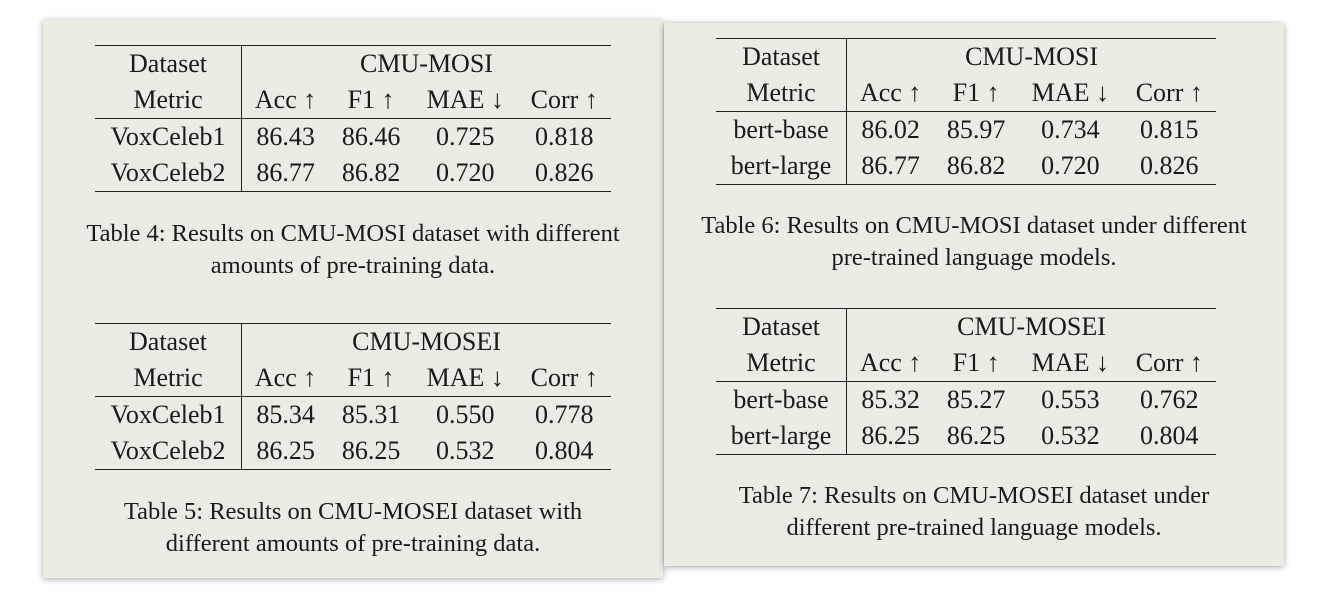 Image resolution: width=1322 pixels, height=599 pixels. What do you see at coordinates (371, 136) in the screenshot?
I see `table-cell: 86.46` at bounding box center [371, 136].